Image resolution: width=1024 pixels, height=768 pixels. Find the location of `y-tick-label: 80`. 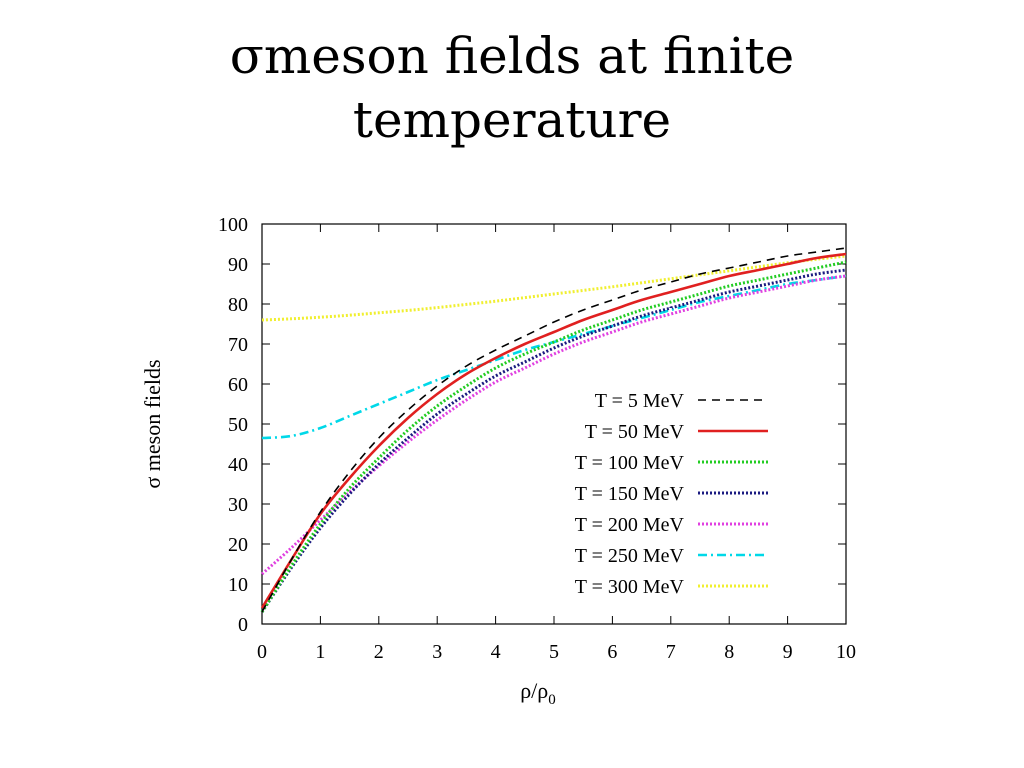

y-tick-label: 80 is located at coordinates (238, 305).